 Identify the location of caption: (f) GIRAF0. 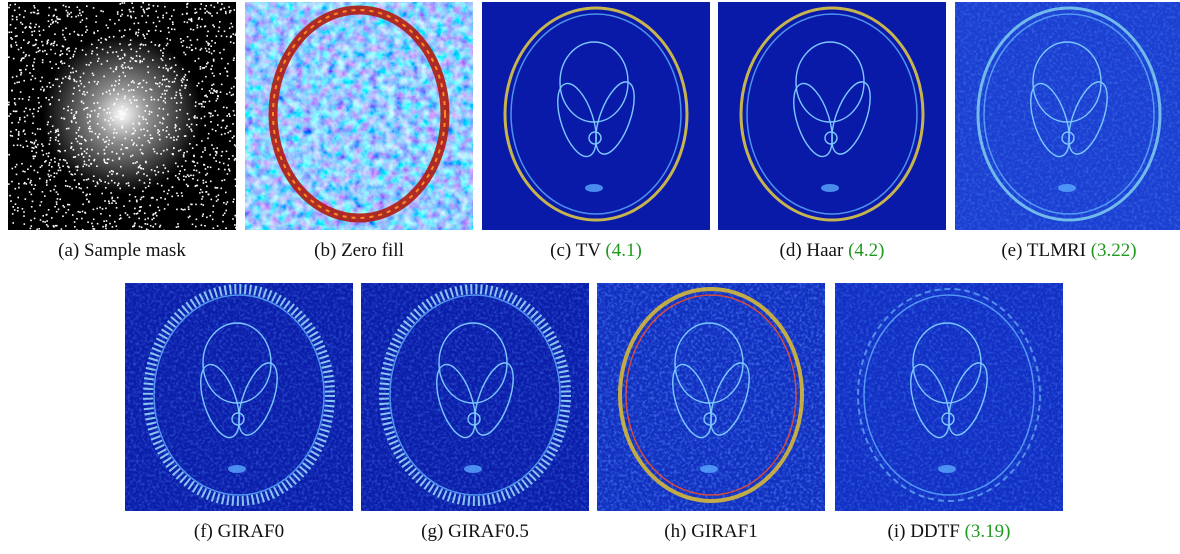
(239, 532).